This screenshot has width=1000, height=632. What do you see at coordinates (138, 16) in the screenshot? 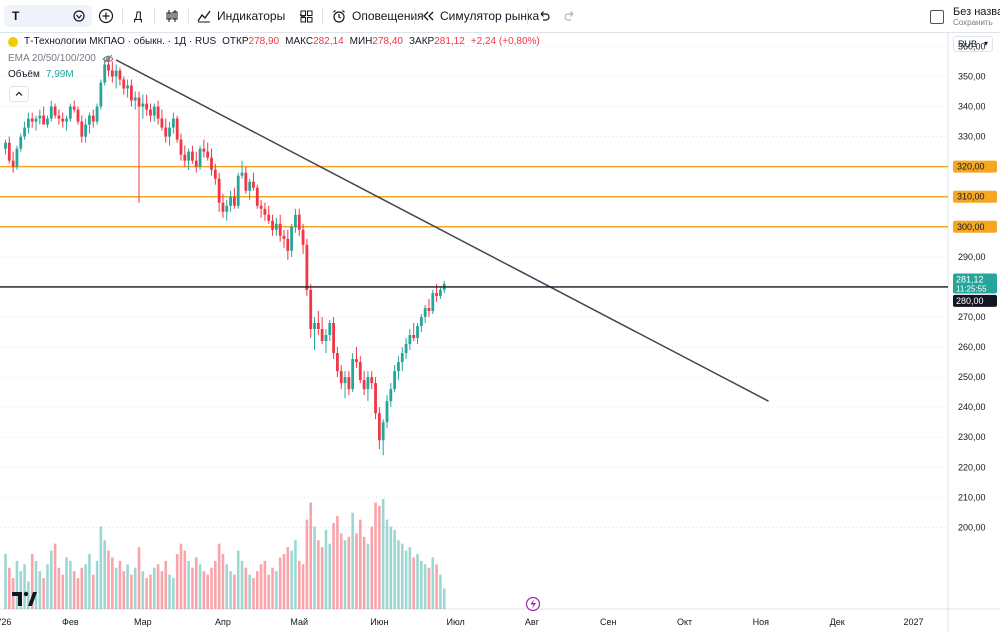
I see `interval-button: Д` at bounding box center [138, 16].